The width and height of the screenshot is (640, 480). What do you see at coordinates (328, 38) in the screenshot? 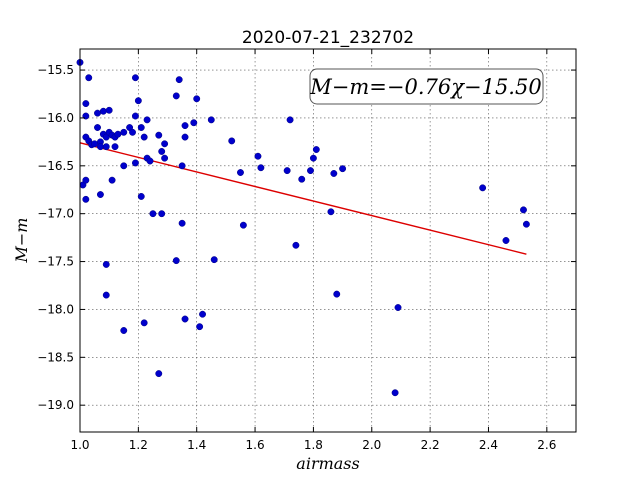
I see `chart-title: 2020-07-21_232702` at bounding box center [328, 38].